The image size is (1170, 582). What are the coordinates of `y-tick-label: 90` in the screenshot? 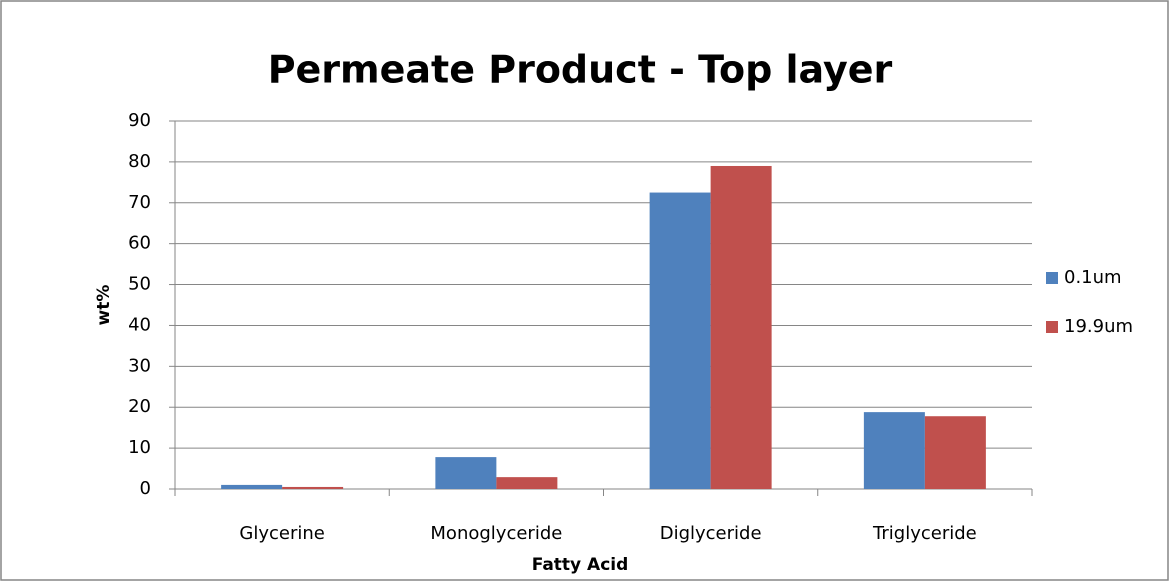 It's located at (139, 120).